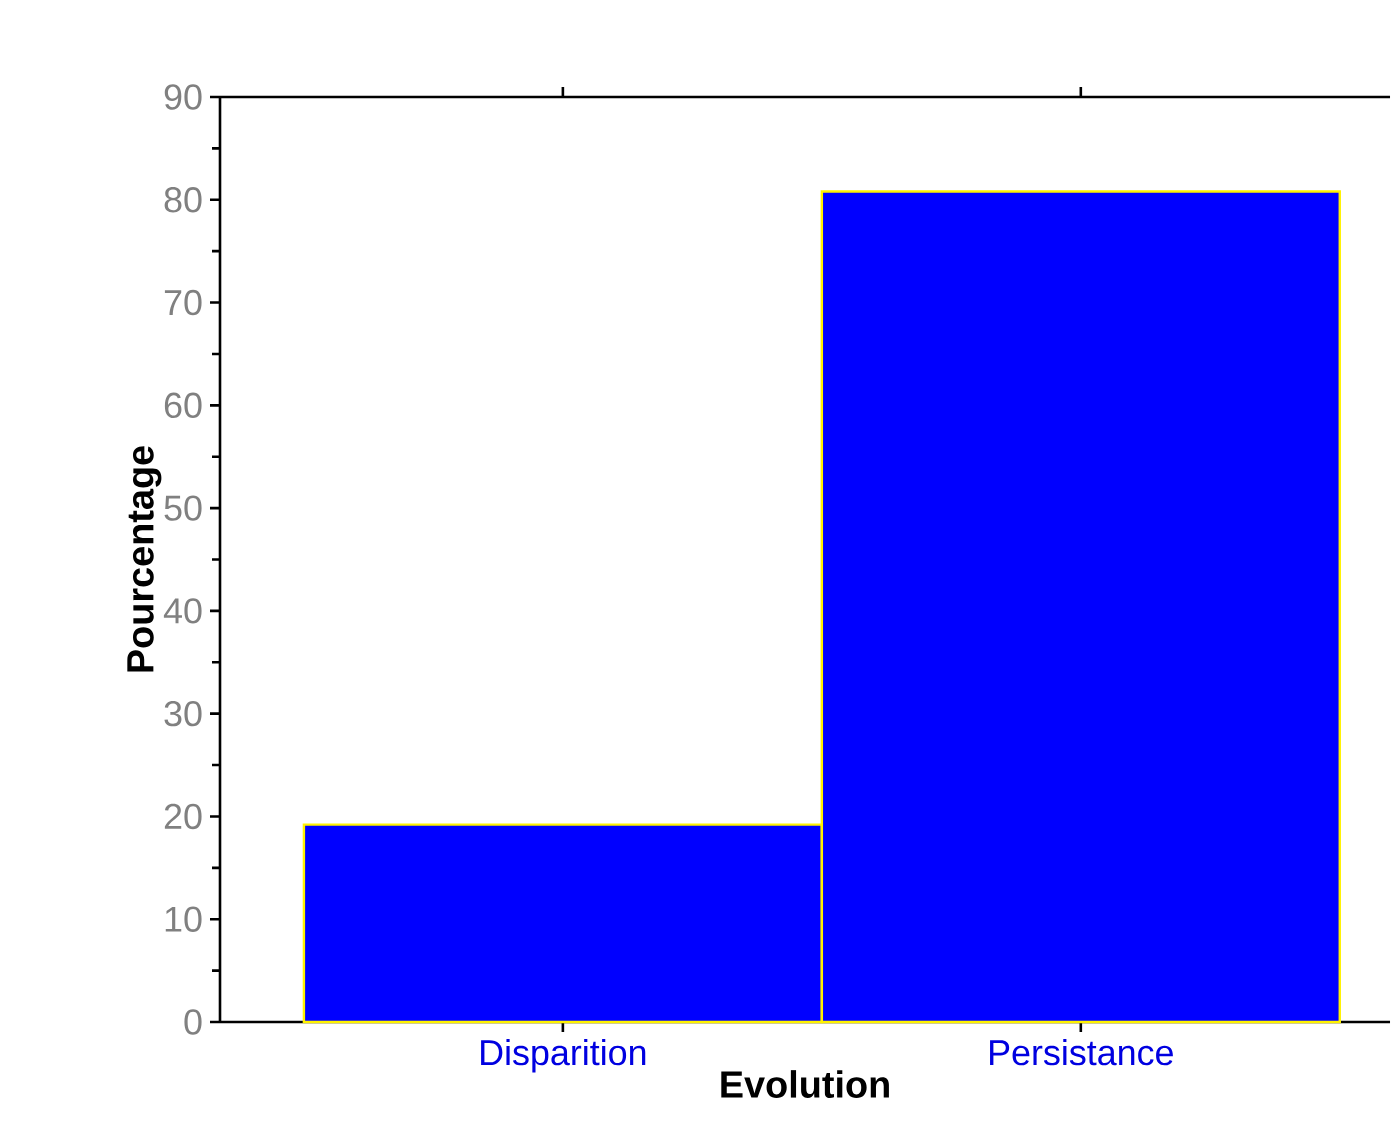 Image resolution: width=1391 pixels, height=1128 pixels. What do you see at coordinates (144, 559) in the screenshot?
I see `y-axis-title: Pourcentage` at bounding box center [144, 559].